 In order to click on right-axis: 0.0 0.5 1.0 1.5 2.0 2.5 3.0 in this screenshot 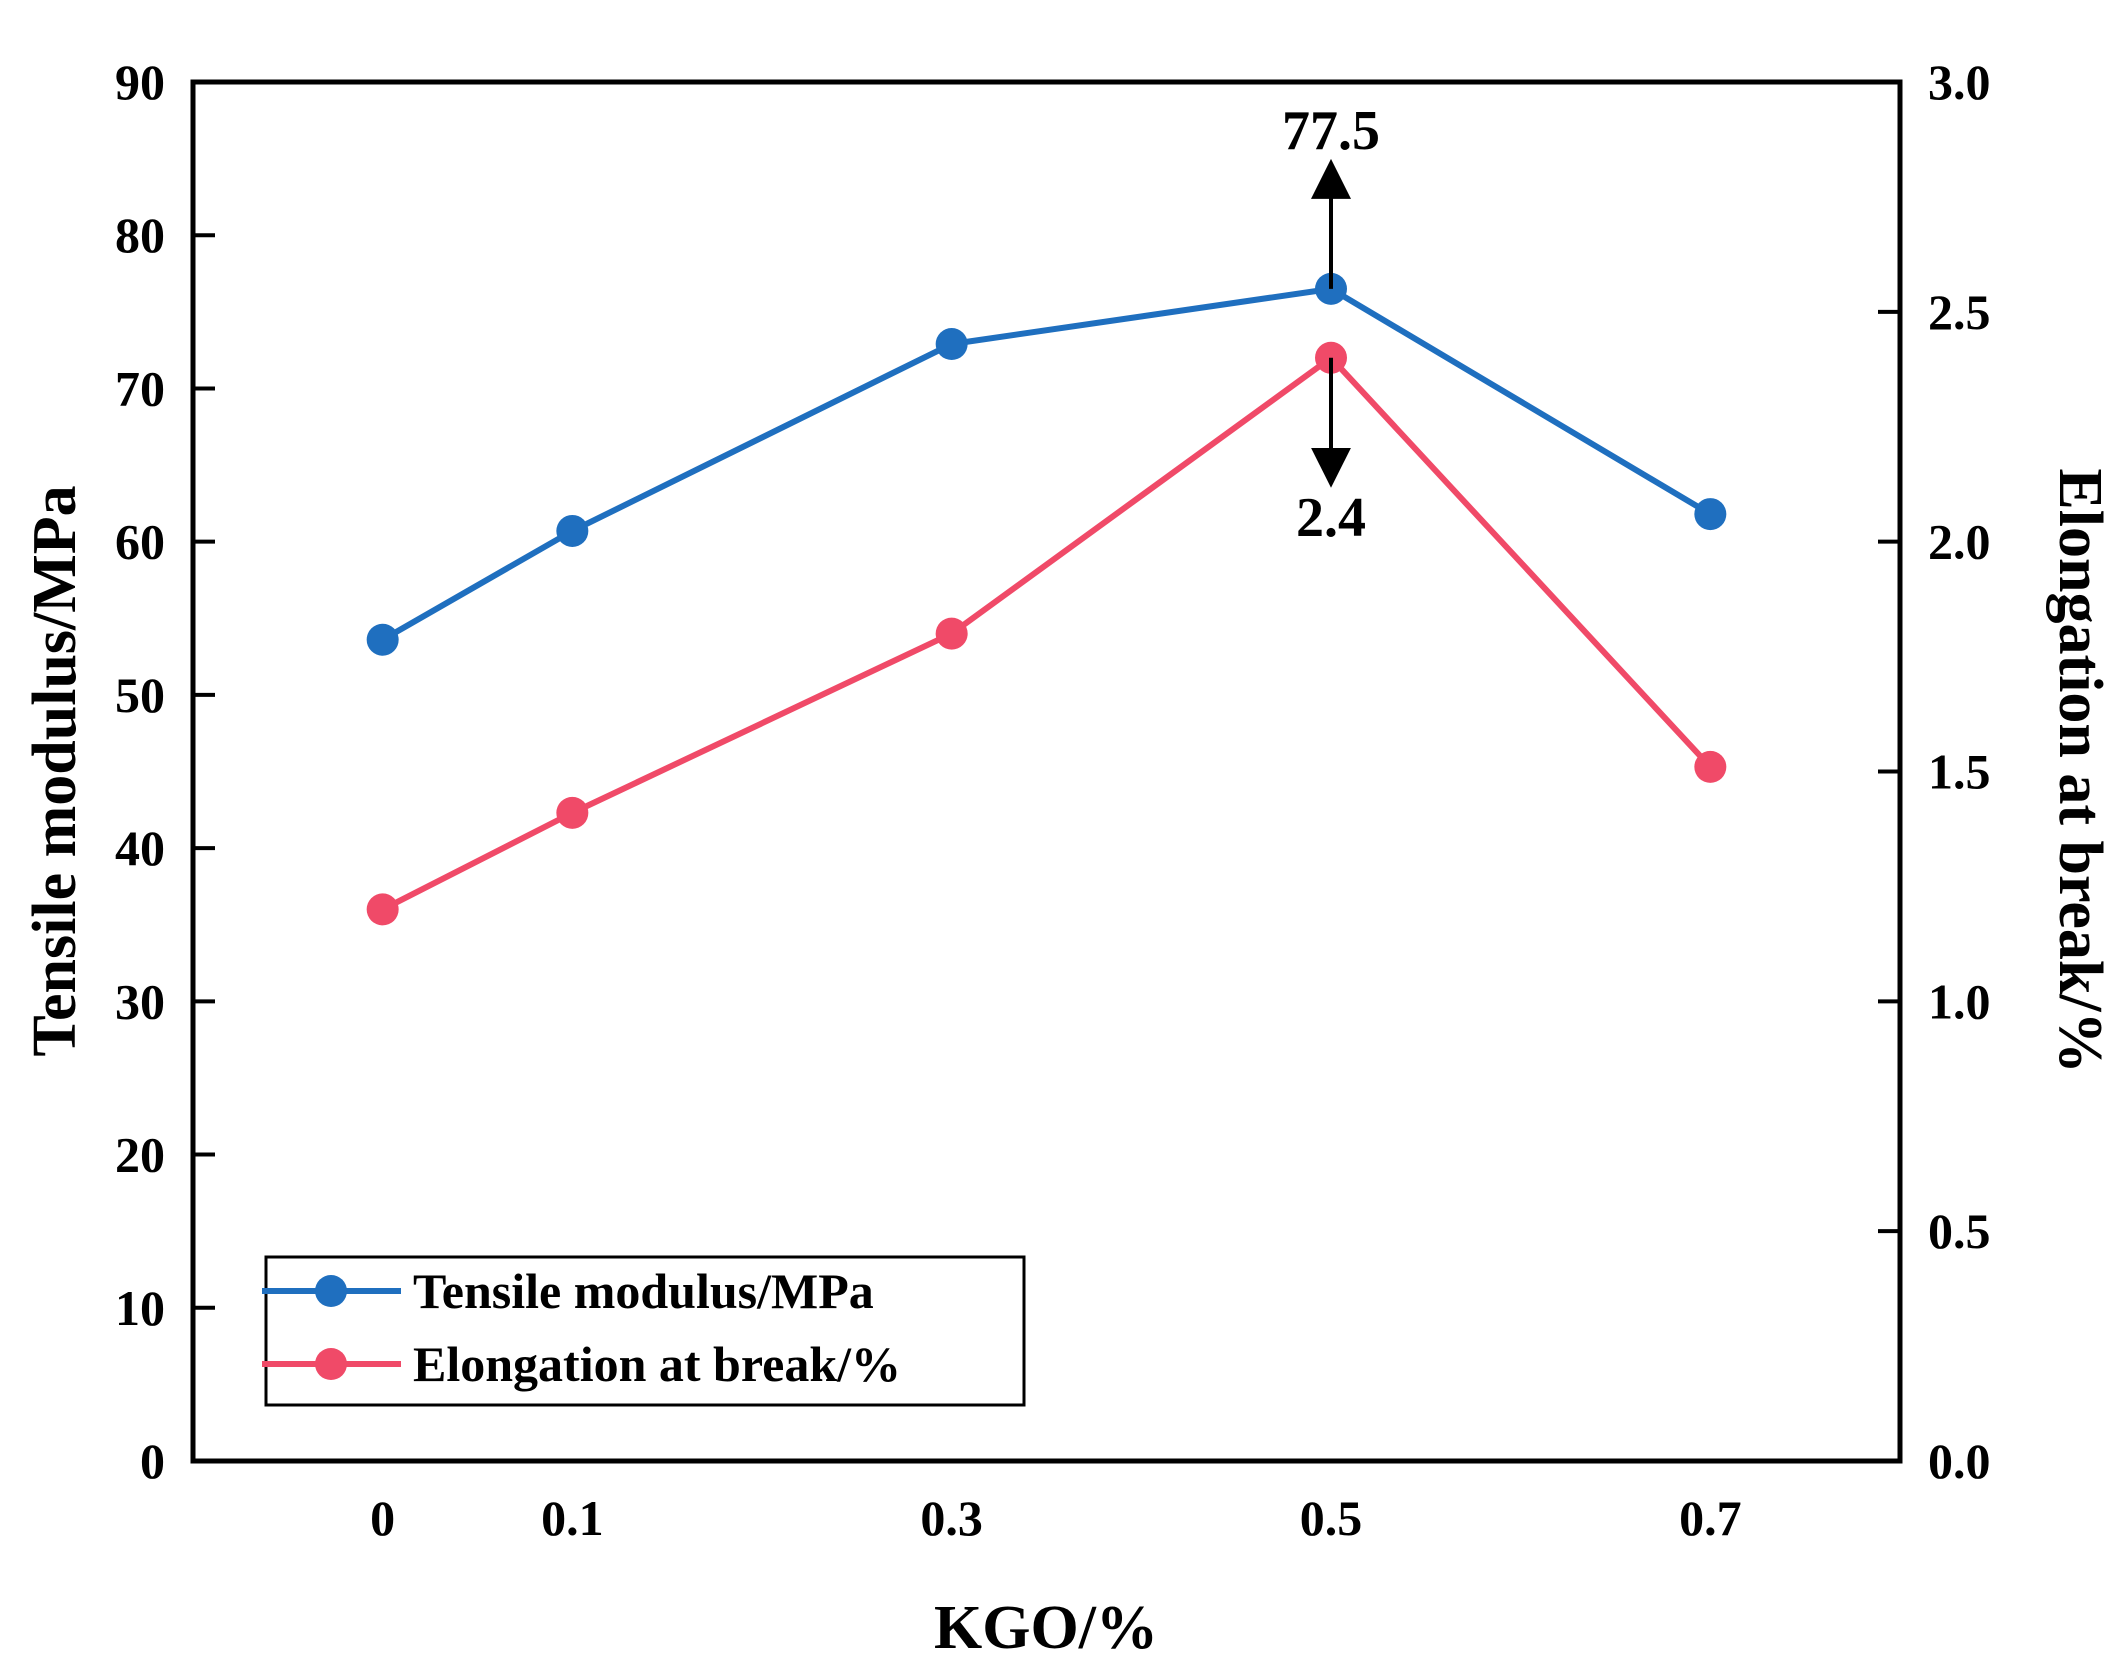, I will do `click(1934, 771)`.